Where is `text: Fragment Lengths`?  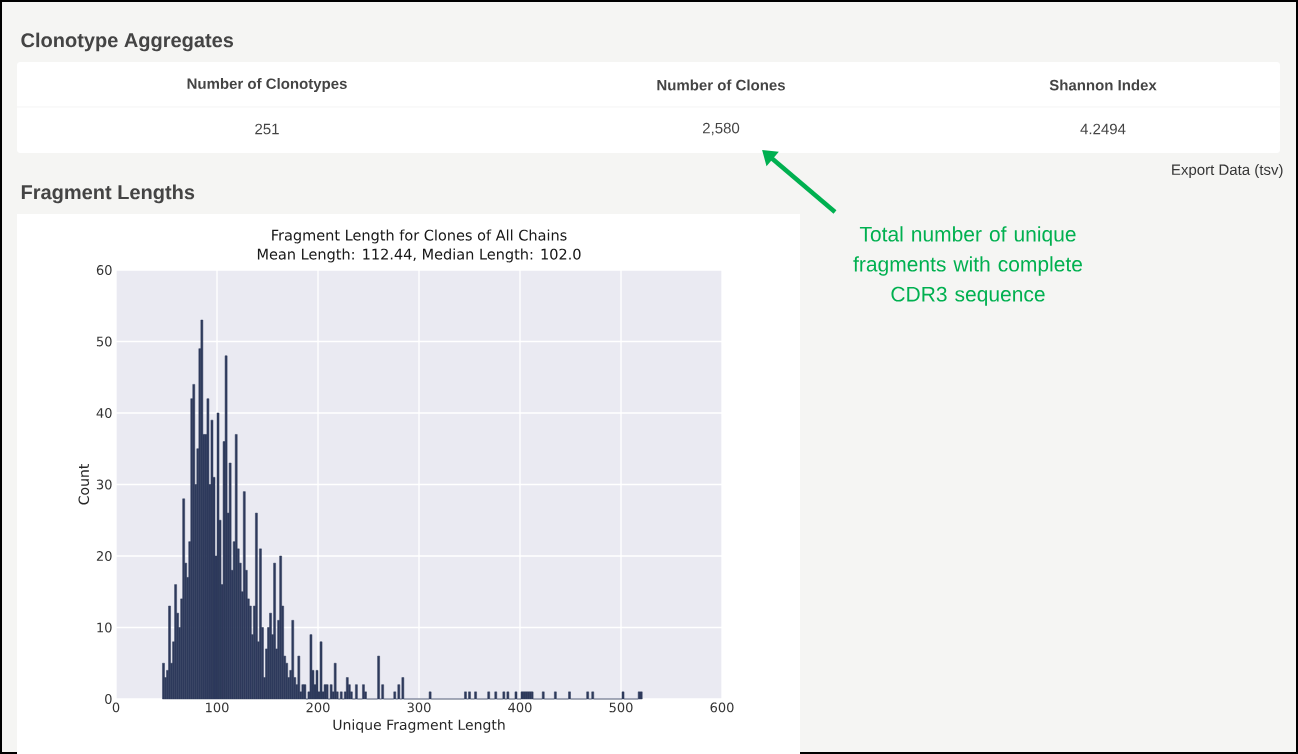
text: Fragment Lengths is located at coordinates (108, 194).